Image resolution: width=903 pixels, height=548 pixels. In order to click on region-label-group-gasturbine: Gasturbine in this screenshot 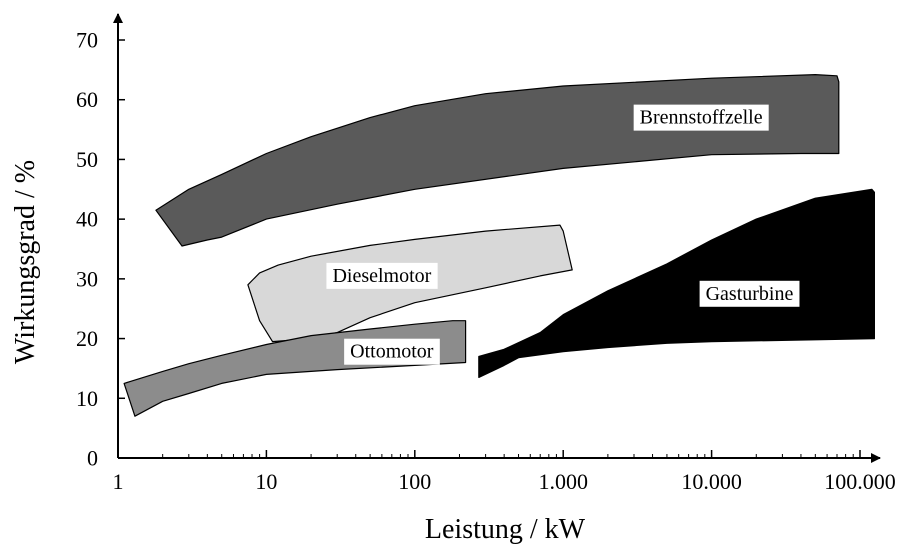, I will do `click(749, 293)`.